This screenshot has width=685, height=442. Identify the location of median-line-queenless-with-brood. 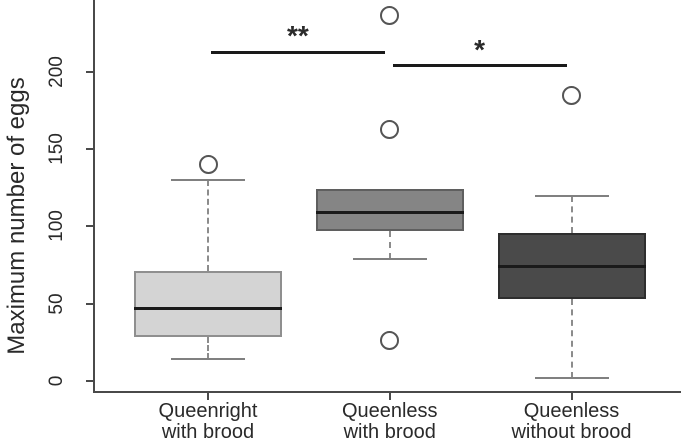
(389, 212).